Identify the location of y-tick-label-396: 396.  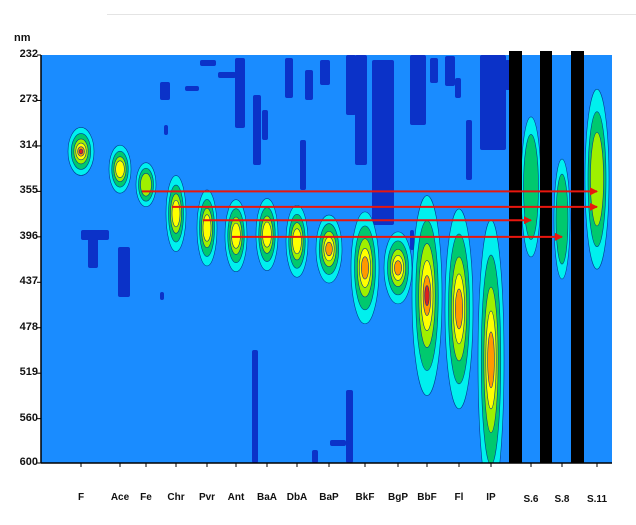
(28, 235).